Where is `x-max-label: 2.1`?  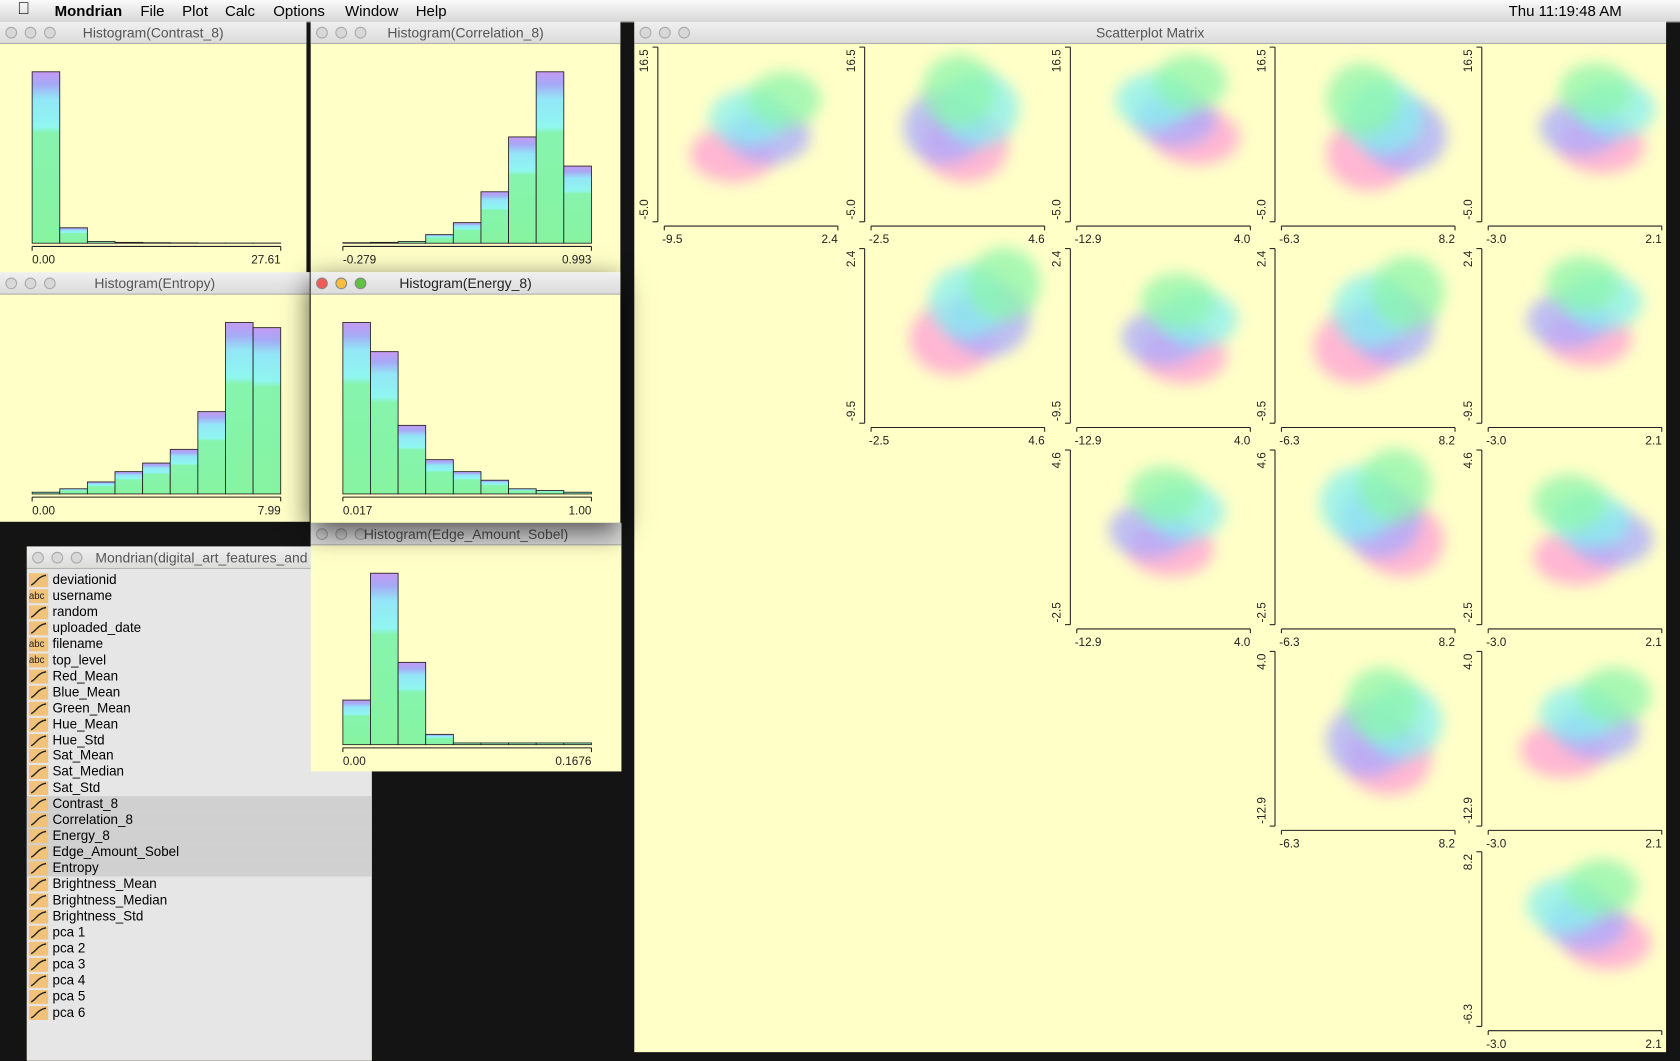 x-max-label: 2.1 is located at coordinates (1653, 441).